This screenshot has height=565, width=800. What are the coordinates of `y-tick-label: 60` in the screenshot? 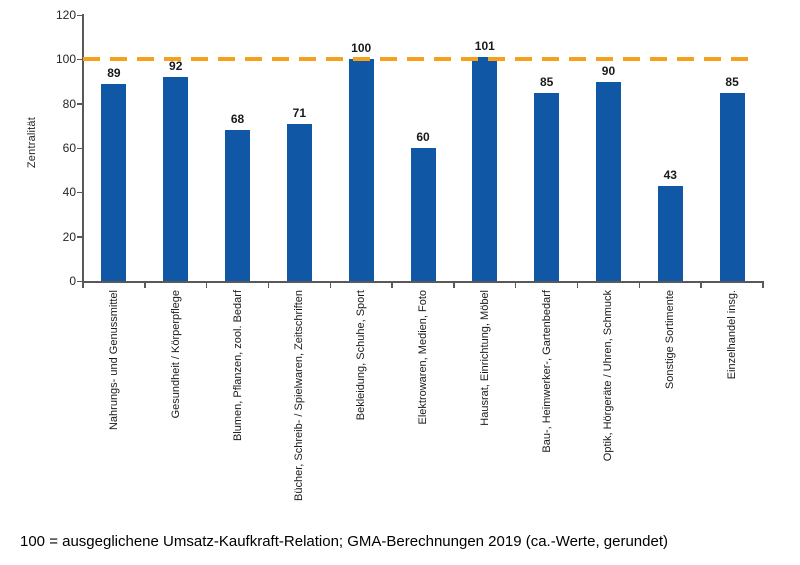 It's located at (69, 148).